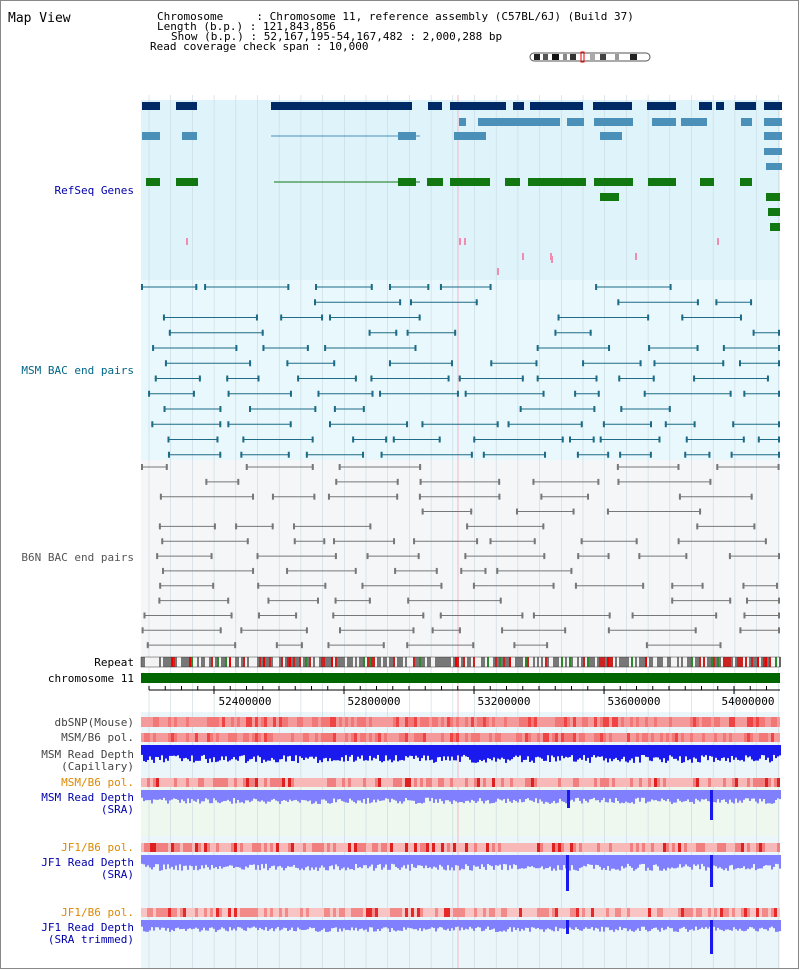 Image resolution: width=800 pixels, height=970 pixels. I want to click on refseq-genes-label: RefSeq Genes, so click(94, 190).